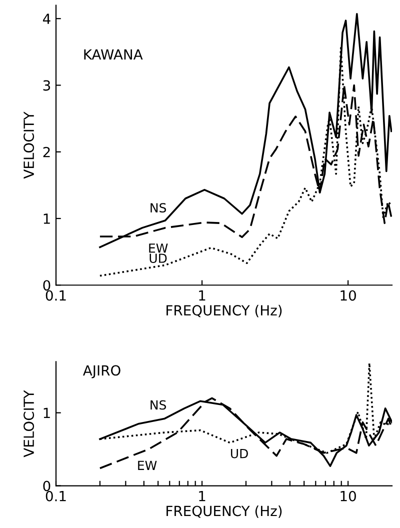 This screenshot has height=528, width=400. What do you see at coordinates (101, 371) in the screenshot?
I see `chart-title: AJIRO` at bounding box center [101, 371].